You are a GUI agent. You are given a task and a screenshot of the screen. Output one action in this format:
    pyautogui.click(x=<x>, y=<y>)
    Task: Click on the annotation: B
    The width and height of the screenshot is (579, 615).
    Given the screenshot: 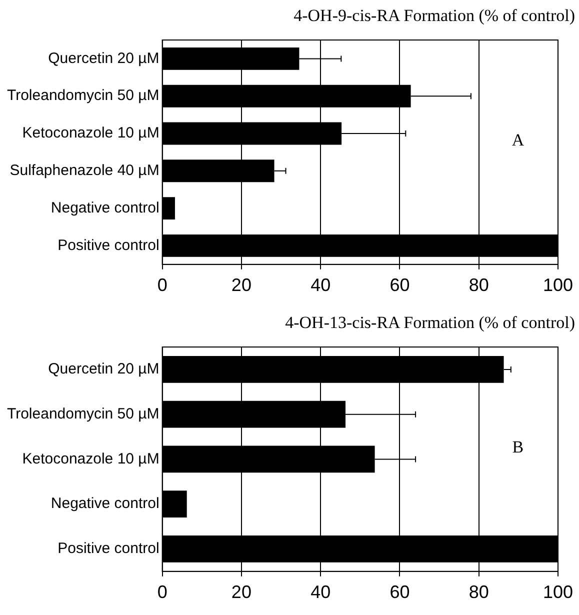 What is the action you would take?
    pyautogui.click(x=518, y=446)
    